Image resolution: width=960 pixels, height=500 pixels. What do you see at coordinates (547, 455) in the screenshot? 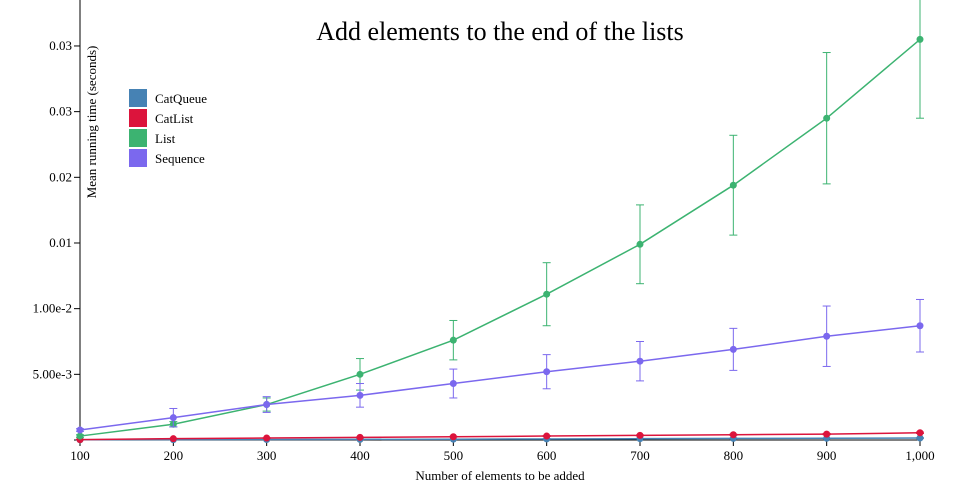
I see `x-tick-label: 600` at bounding box center [547, 455].